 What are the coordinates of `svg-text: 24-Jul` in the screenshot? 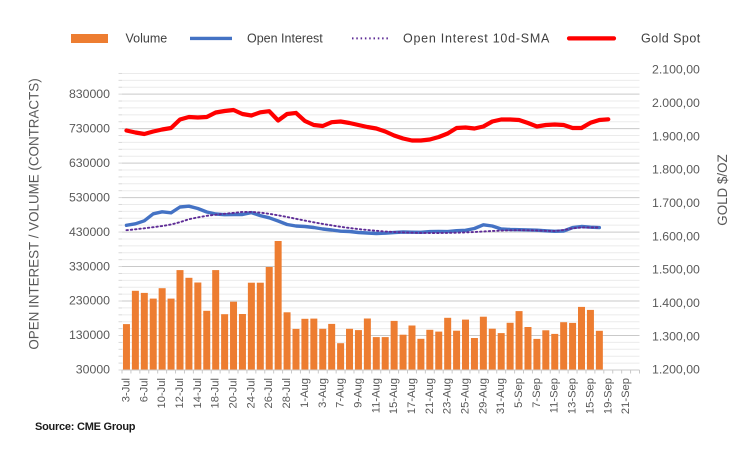 It's located at (251, 393).